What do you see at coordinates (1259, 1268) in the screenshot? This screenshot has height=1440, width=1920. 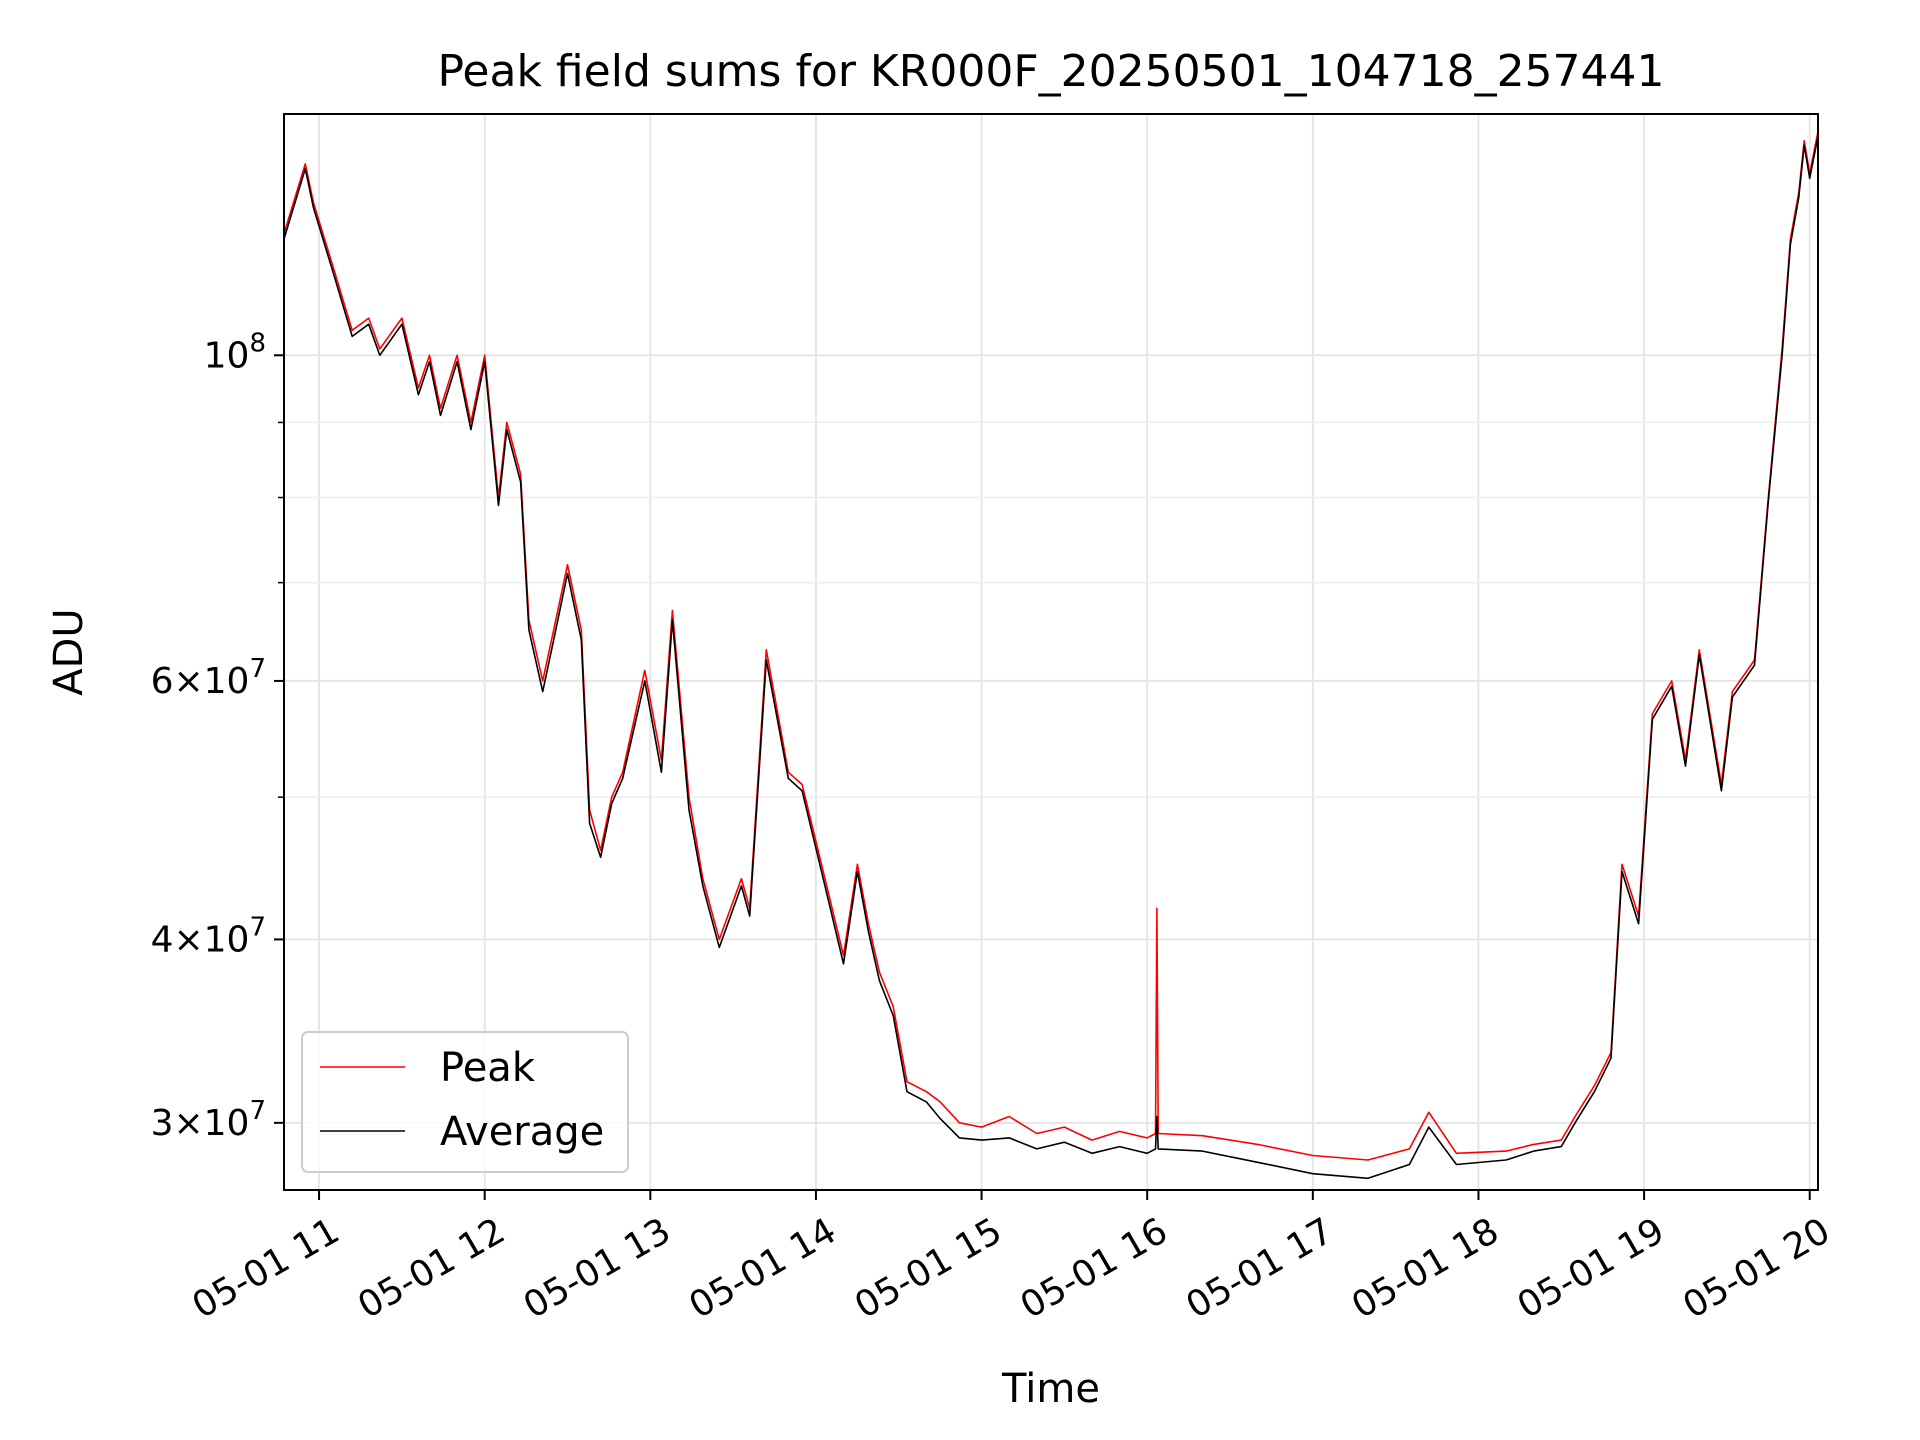 I see `x-tick-label: 05-01 17` at bounding box center [1259, 1268].